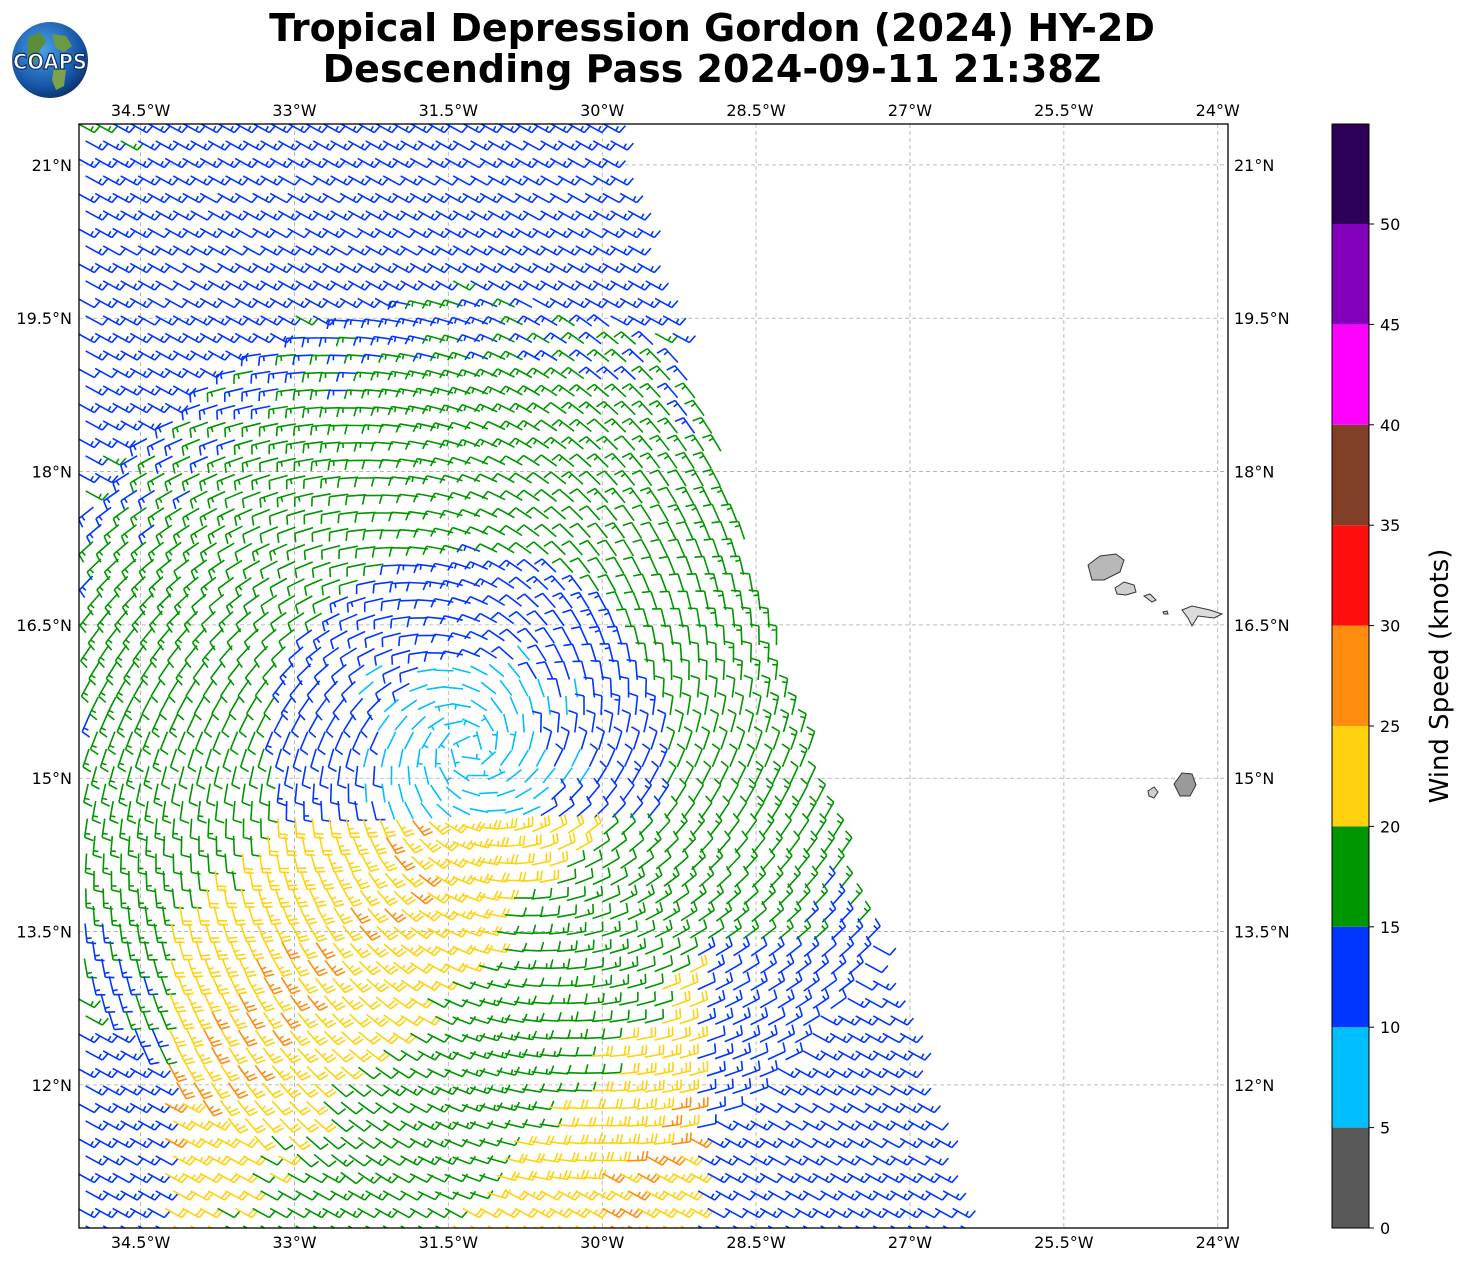 The height and width of the screenshot is (1264, 1468). I want to click on colorbar-frame, so click(1350, 676).